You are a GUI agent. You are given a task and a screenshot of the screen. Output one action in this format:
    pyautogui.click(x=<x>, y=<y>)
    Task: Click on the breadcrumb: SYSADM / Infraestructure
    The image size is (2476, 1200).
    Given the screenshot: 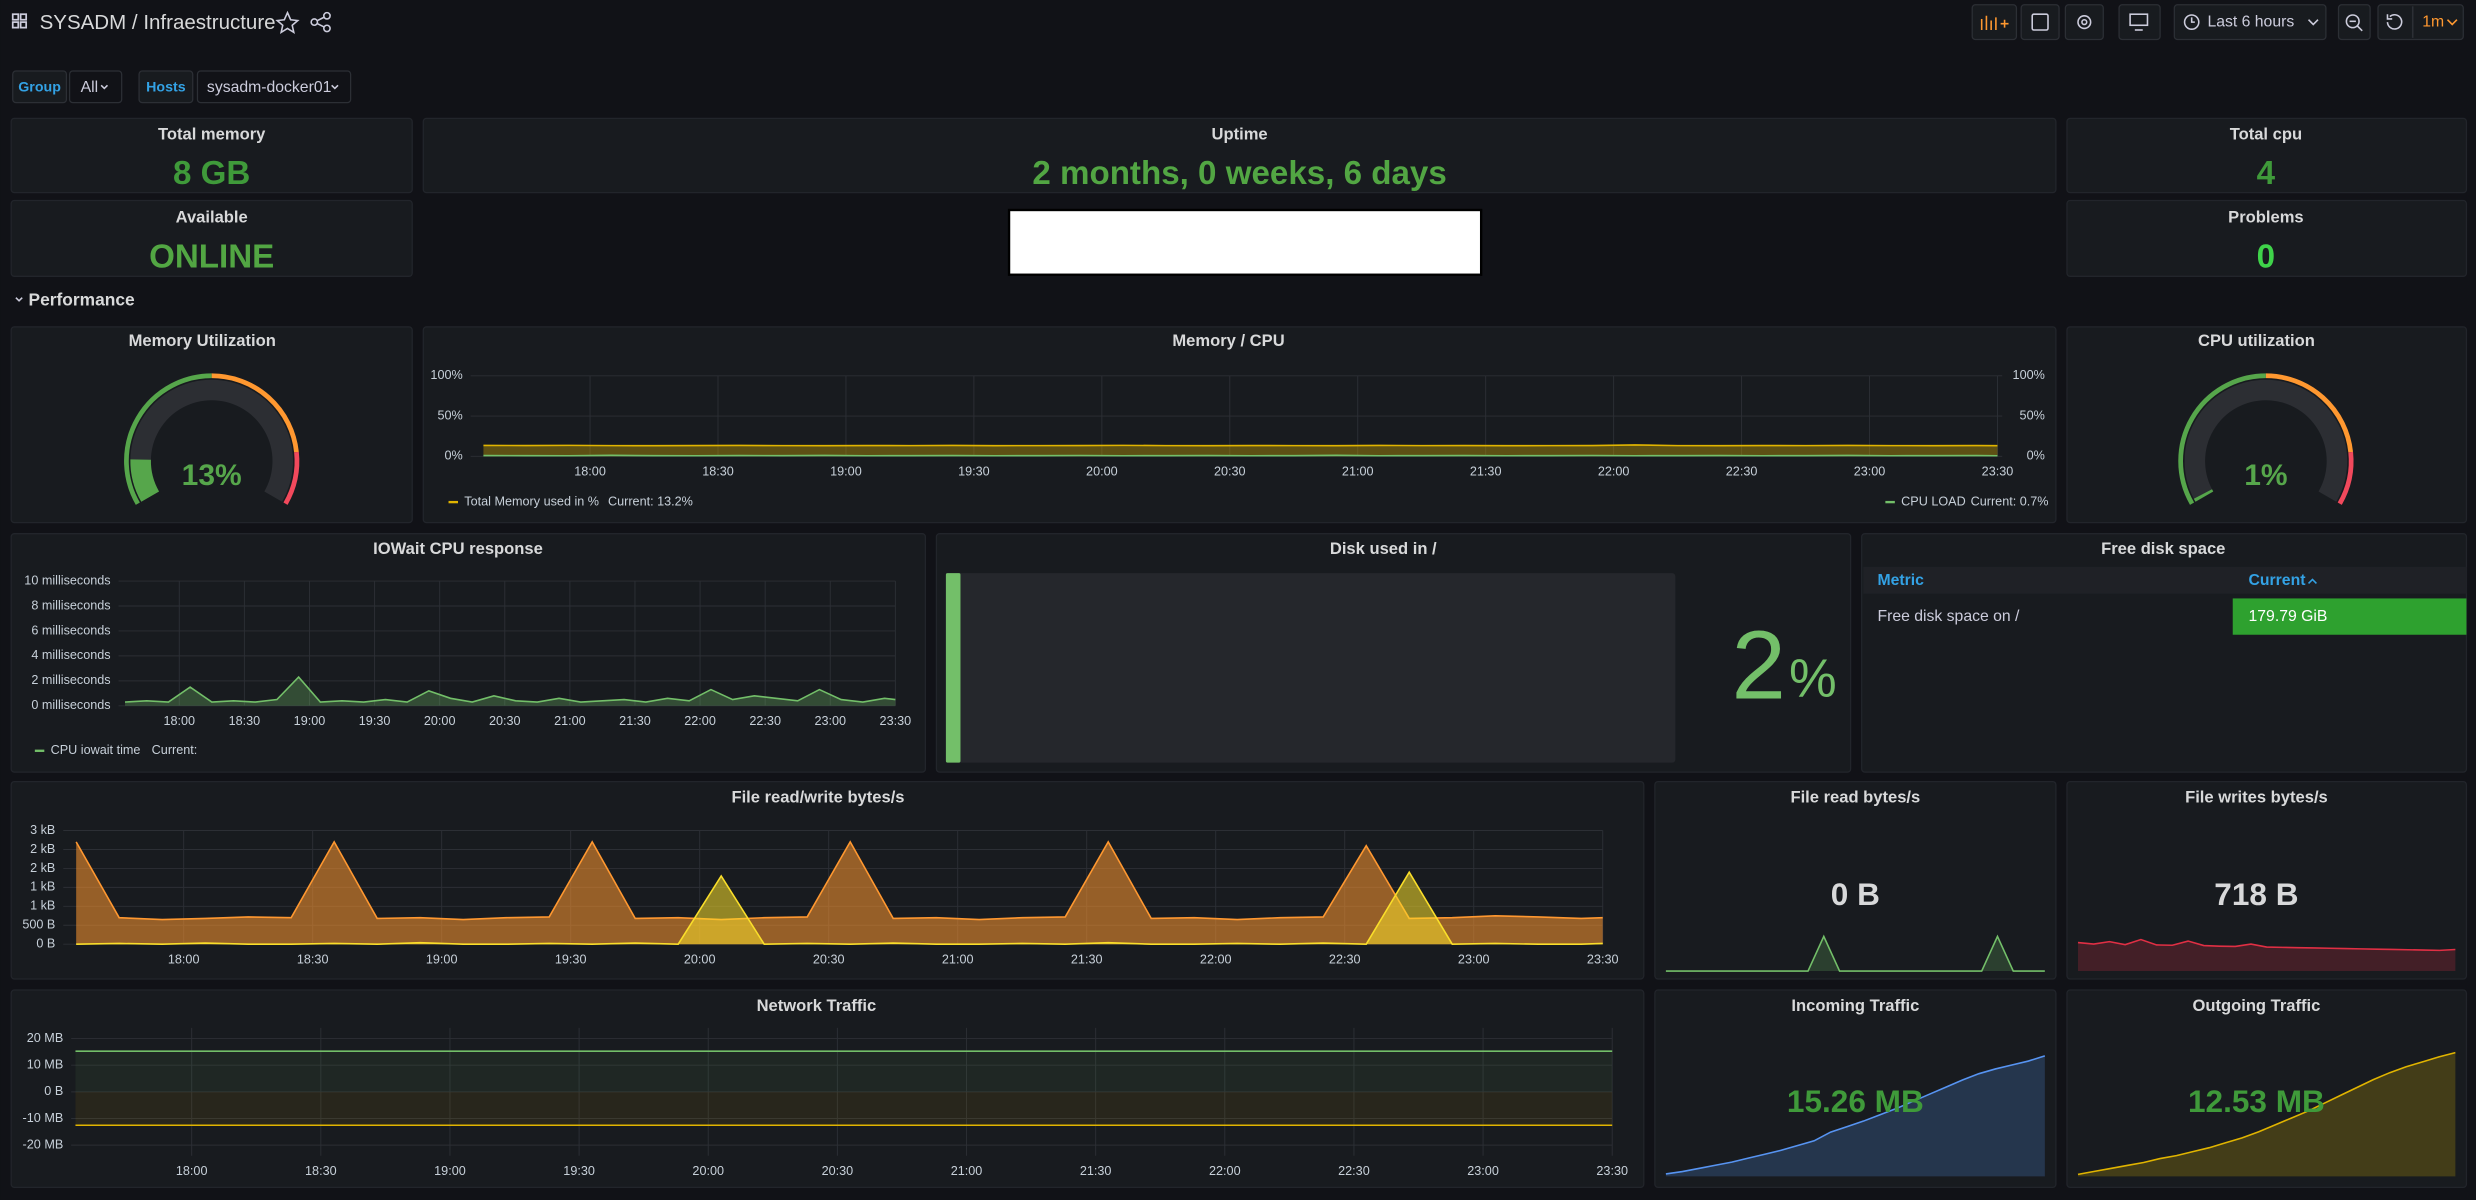 What is the action you would take?
    pyautogui.click(x=158, y=22)
    